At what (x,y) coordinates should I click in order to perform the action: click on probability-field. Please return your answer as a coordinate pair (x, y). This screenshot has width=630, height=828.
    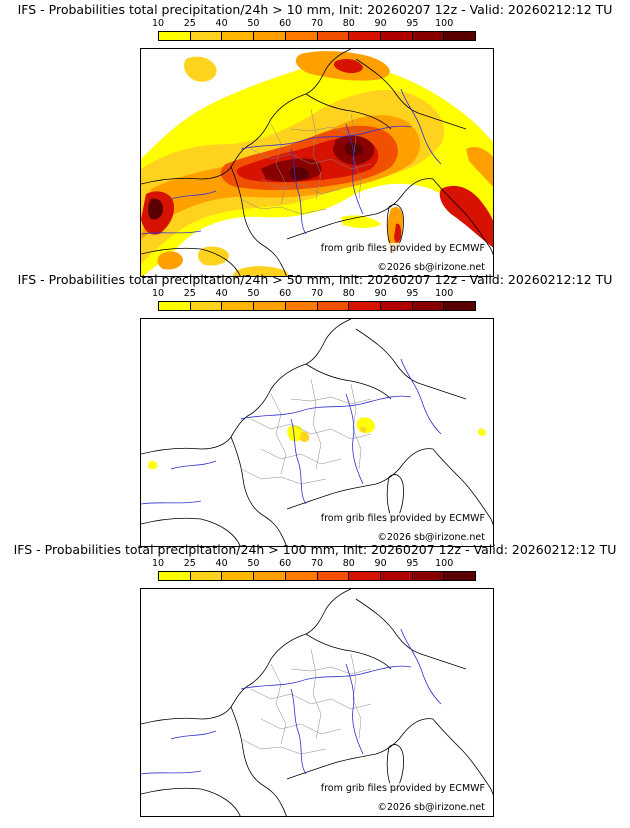
    Looking at the image, I should click on (317, 443).